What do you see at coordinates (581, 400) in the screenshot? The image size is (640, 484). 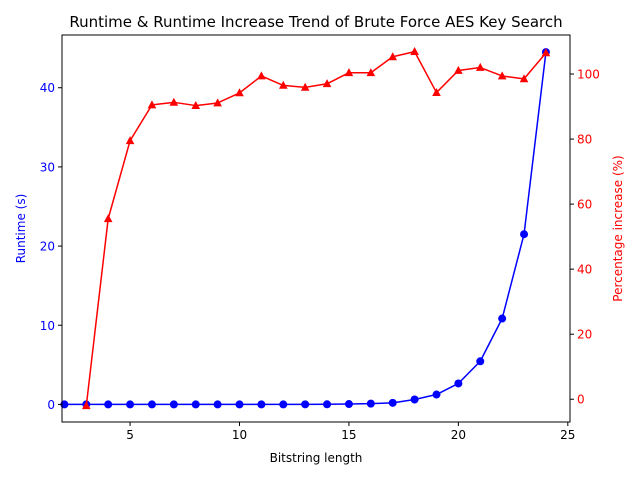 I see `y-right-tick-label: 0` at bounding box center [581, 400].